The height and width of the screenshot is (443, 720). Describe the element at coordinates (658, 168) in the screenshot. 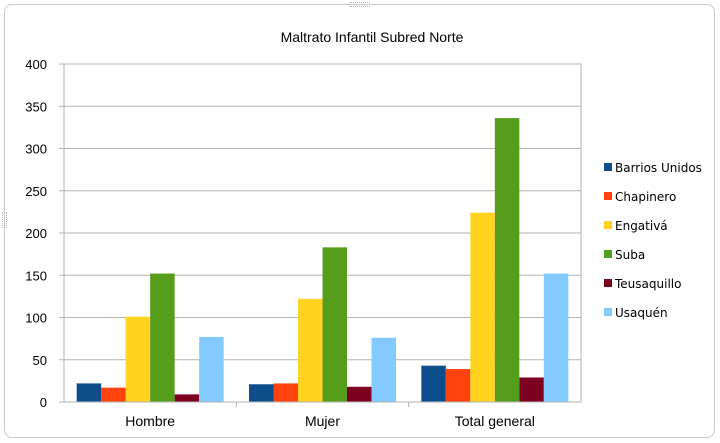

I see `legend-label: Barrios Unidos` at that location.